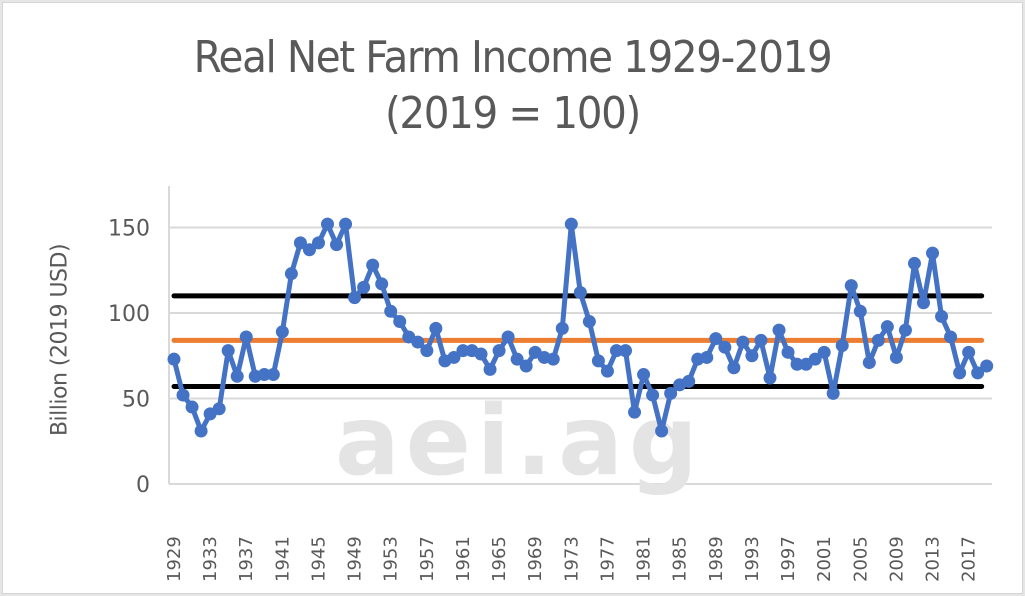  Describe the element at coordinates (644, 559) in the screenshot. I see `x-tick-label: 1981` at that location.